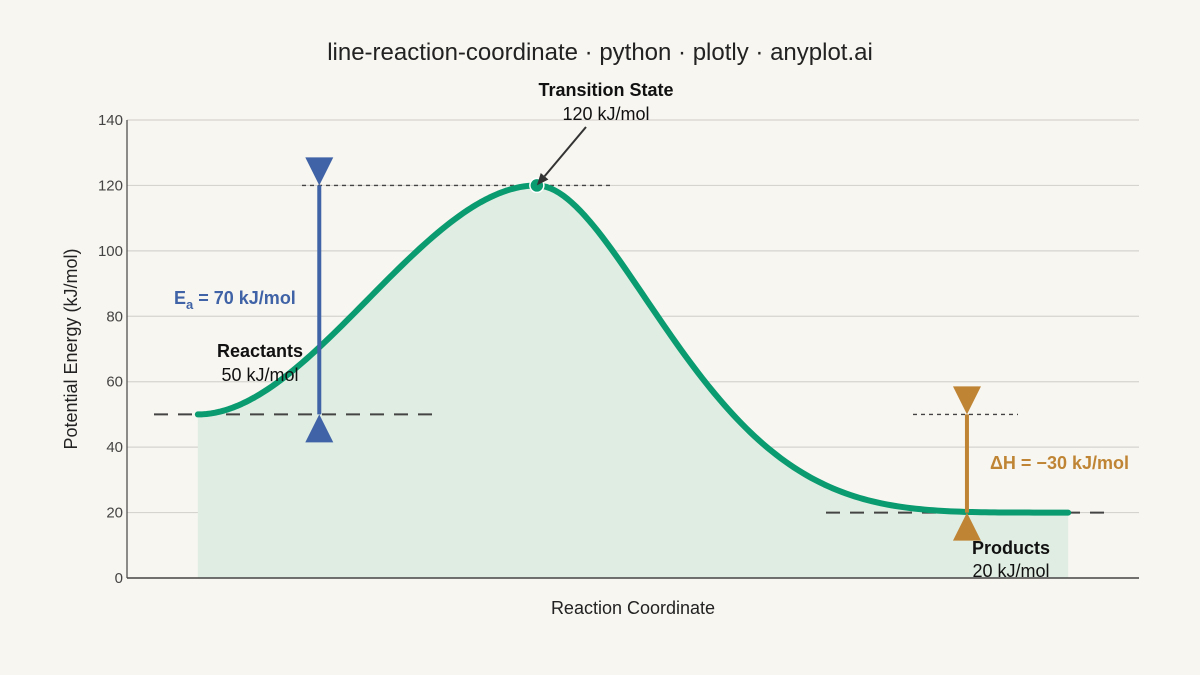 Image resolution: width=1200 pixels, height=675 pixels. I want to click on activation-energy-arrow-head-top, so click(319, 171).